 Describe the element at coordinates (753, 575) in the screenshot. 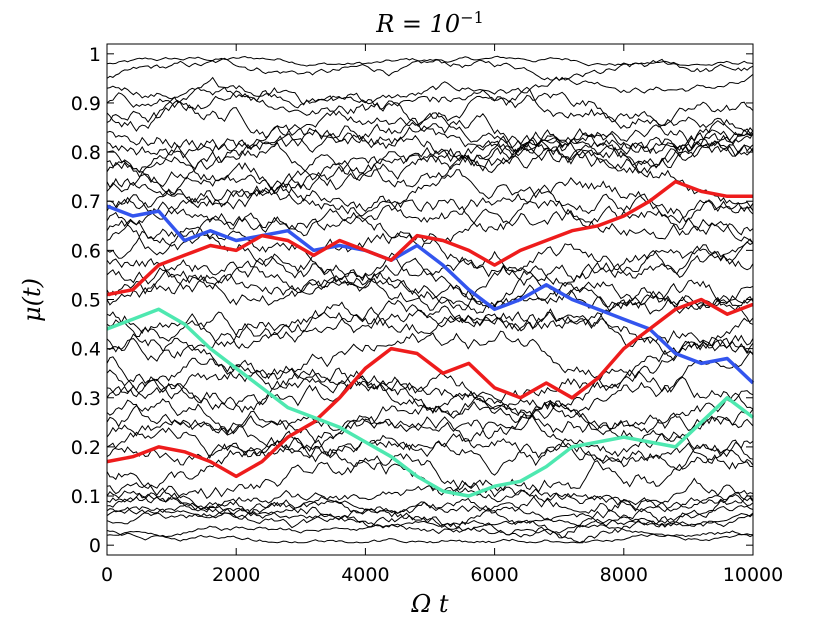

I see `x-tick-label: 10000` at that location.